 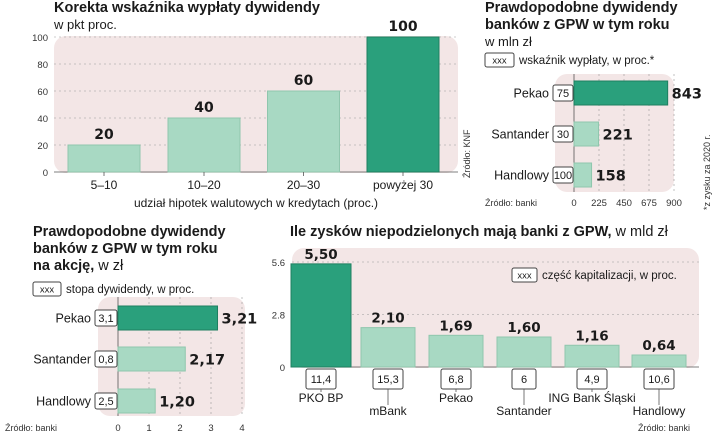 What do you see at coordinates (467, 153) in the screenshot?
I see `payout-source: Źródło: KNF` at bounding box center [467, 153].